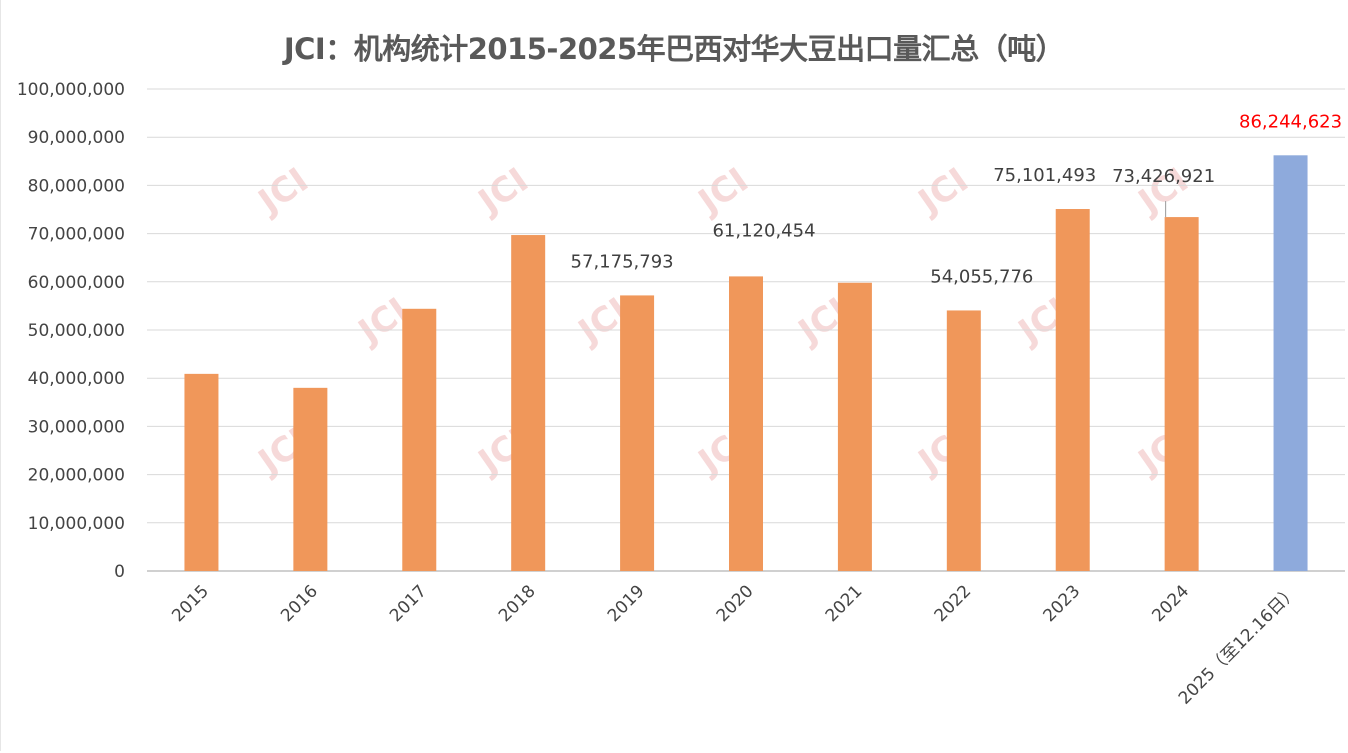 The height and width of the screenshot is (753, 1348). Describe the element at coordinates (626, 603) in the screenshot. I see `x-tick-label: 2019` at that location.